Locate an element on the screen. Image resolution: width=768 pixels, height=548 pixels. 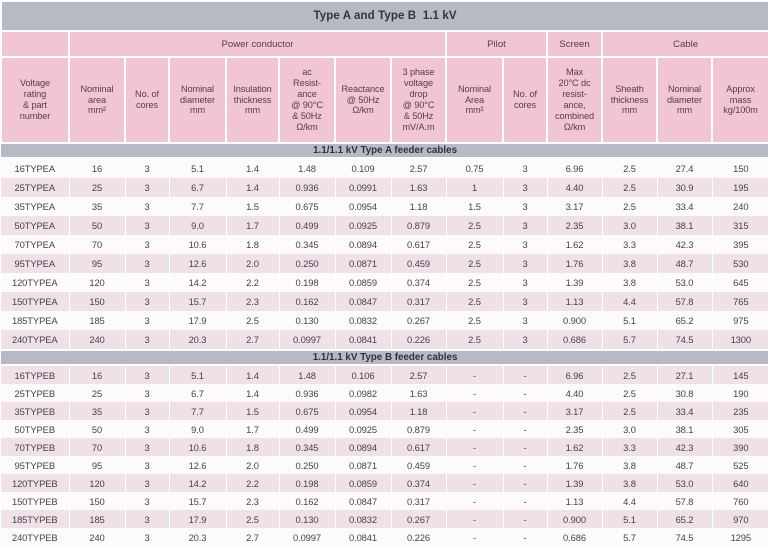
table-cell: 640 is located at coordinates (739, 483).